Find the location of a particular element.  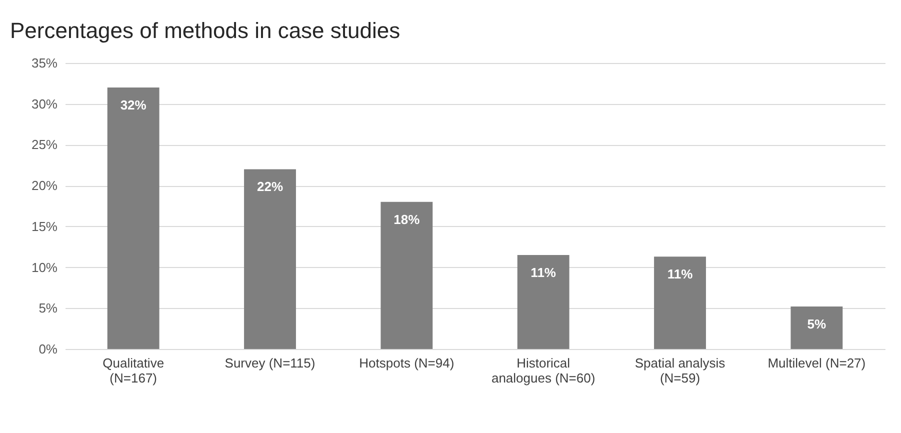

data-label: 5% is located at coordinates (816, 324).